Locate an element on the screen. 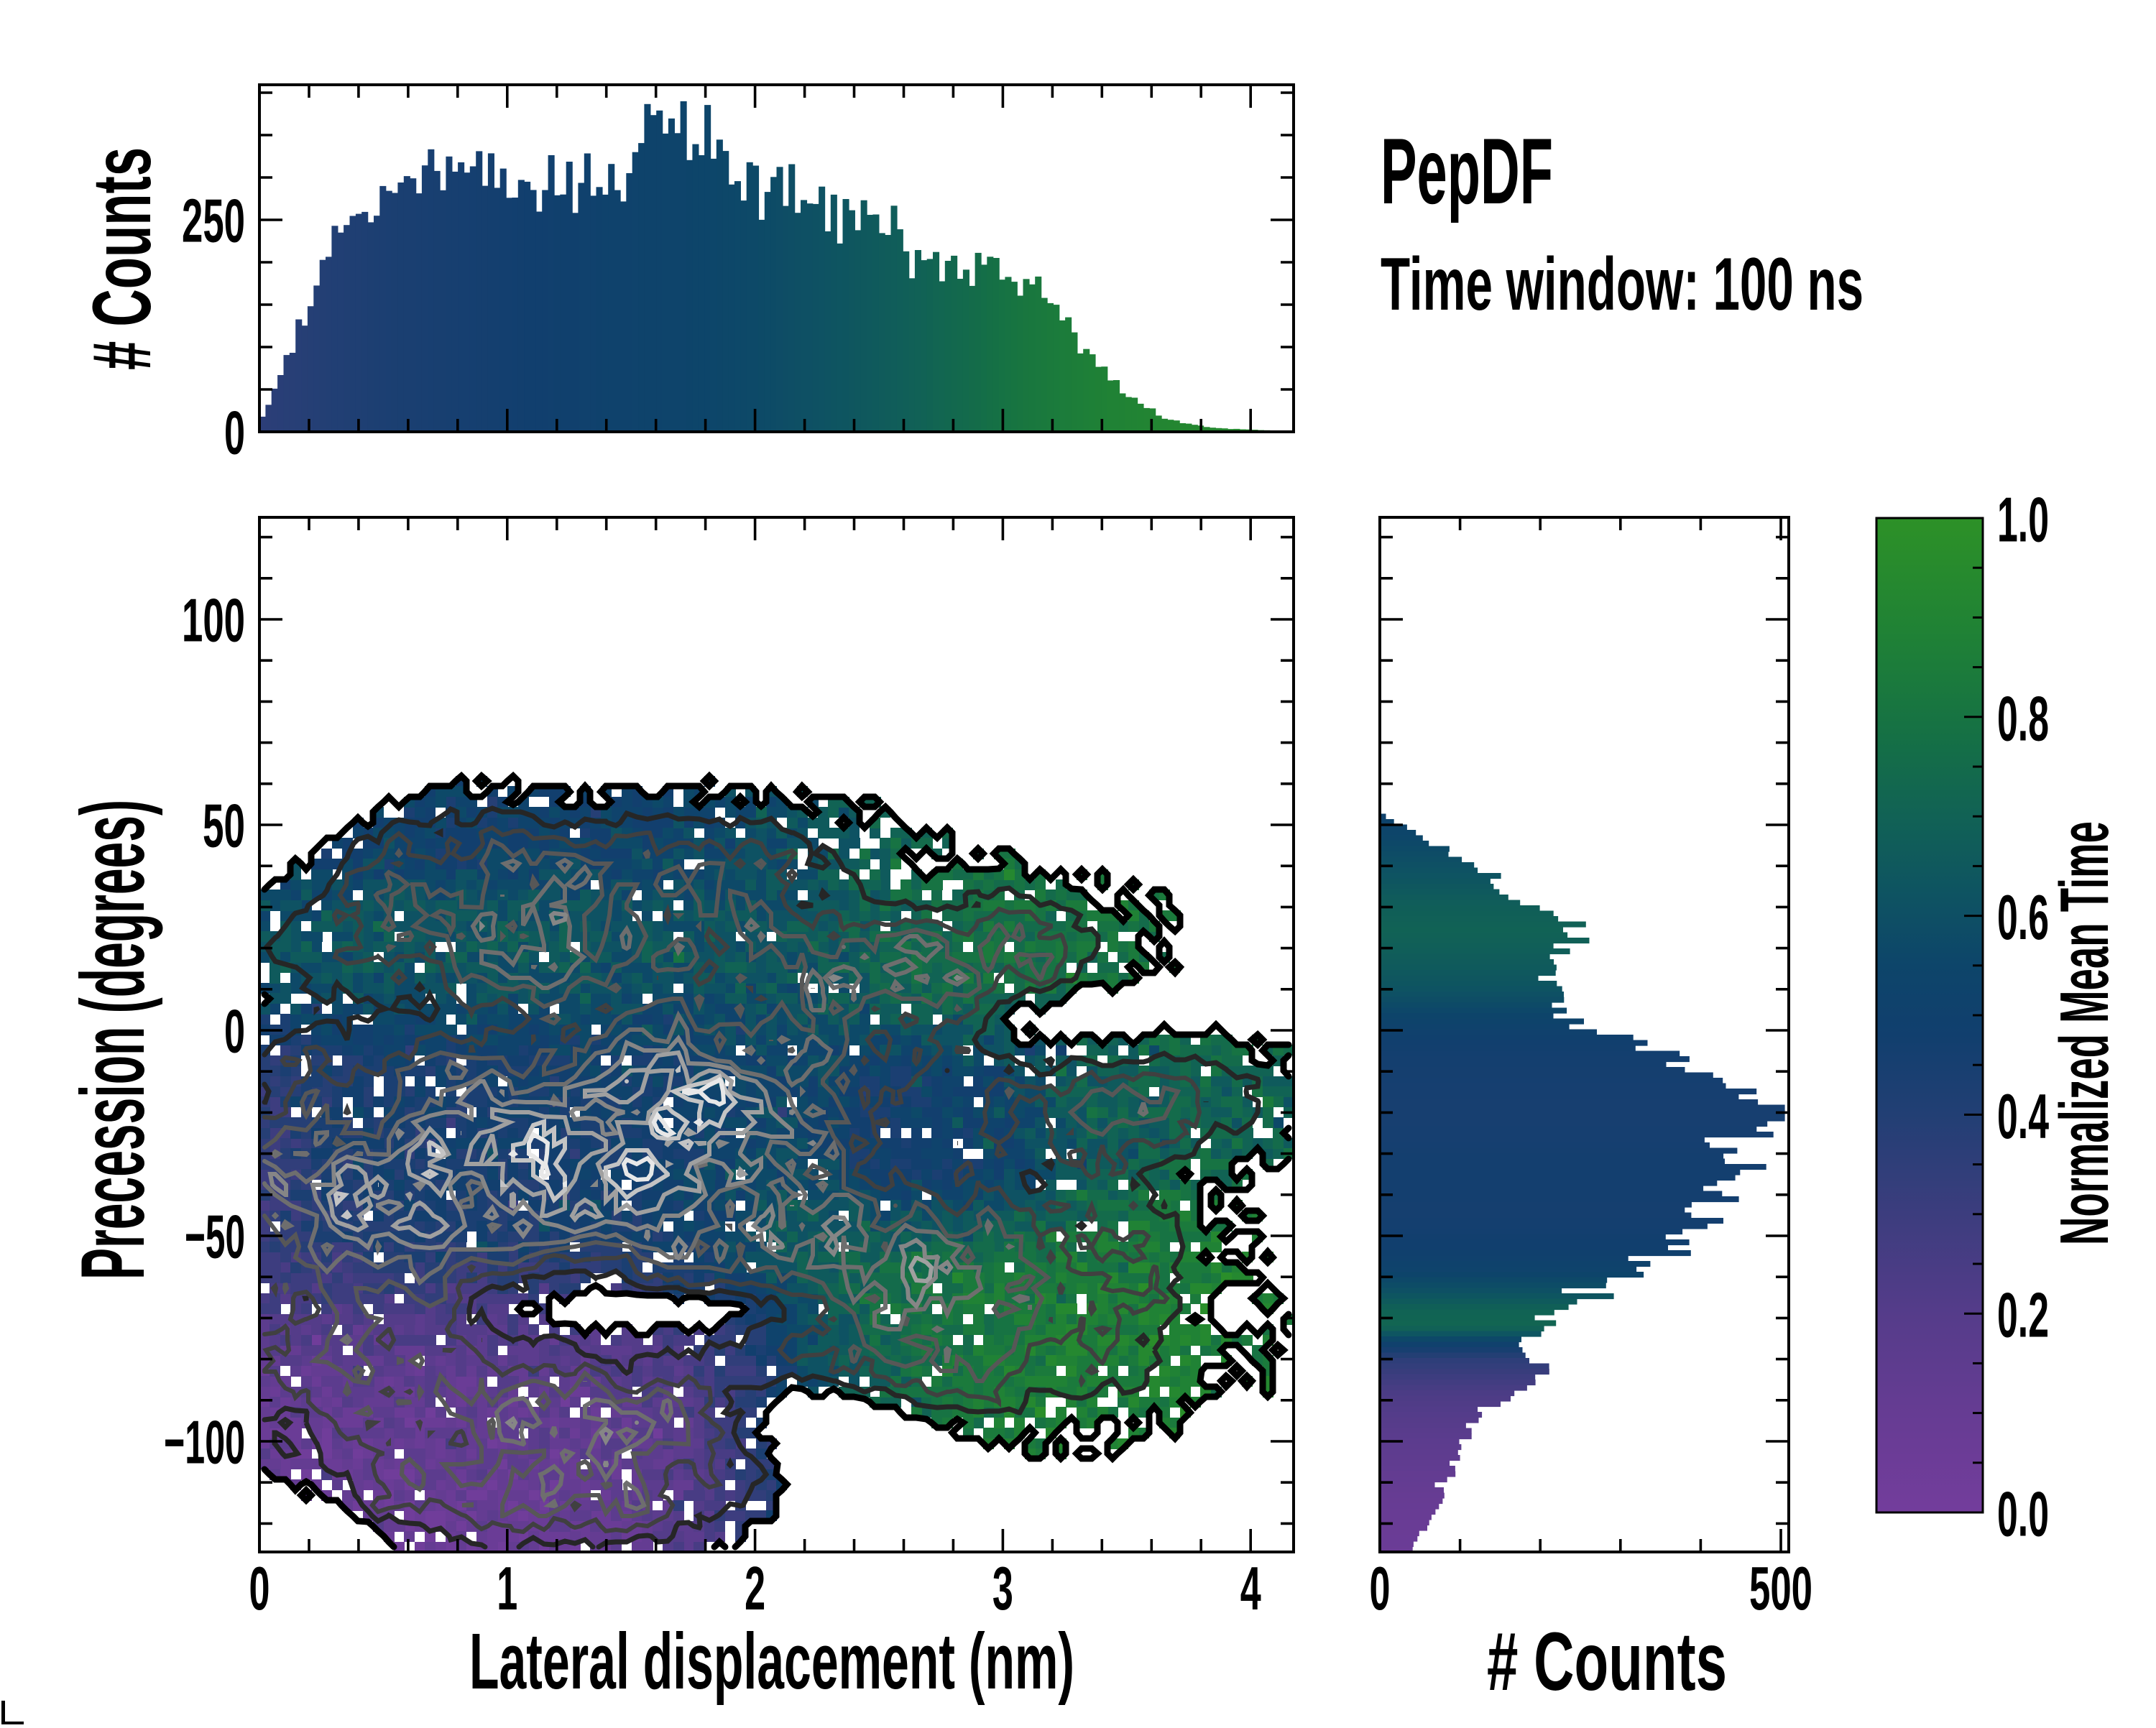 The height and width of the screenshot is (1728, 2156). svg-text: PepDF is located at coordinates (1467, 171).